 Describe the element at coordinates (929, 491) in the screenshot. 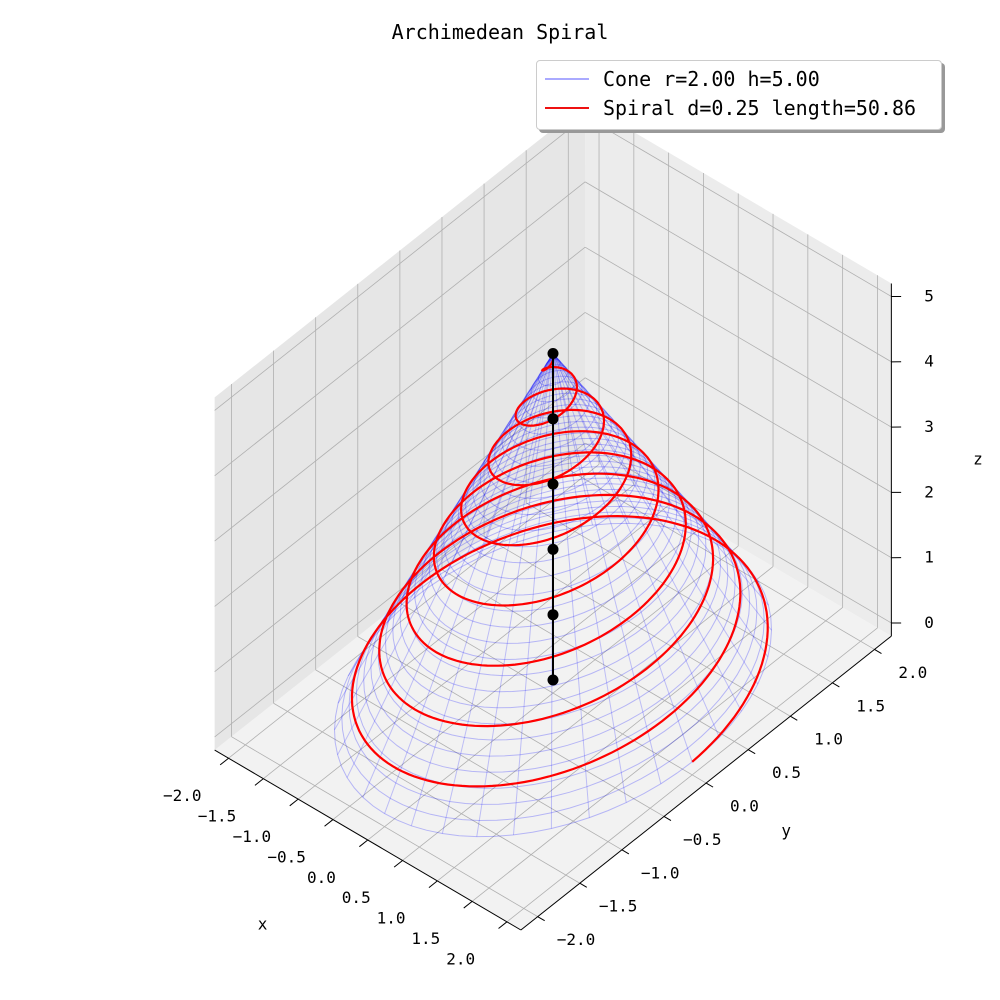

I see `tick-label-z: 2` at that location.